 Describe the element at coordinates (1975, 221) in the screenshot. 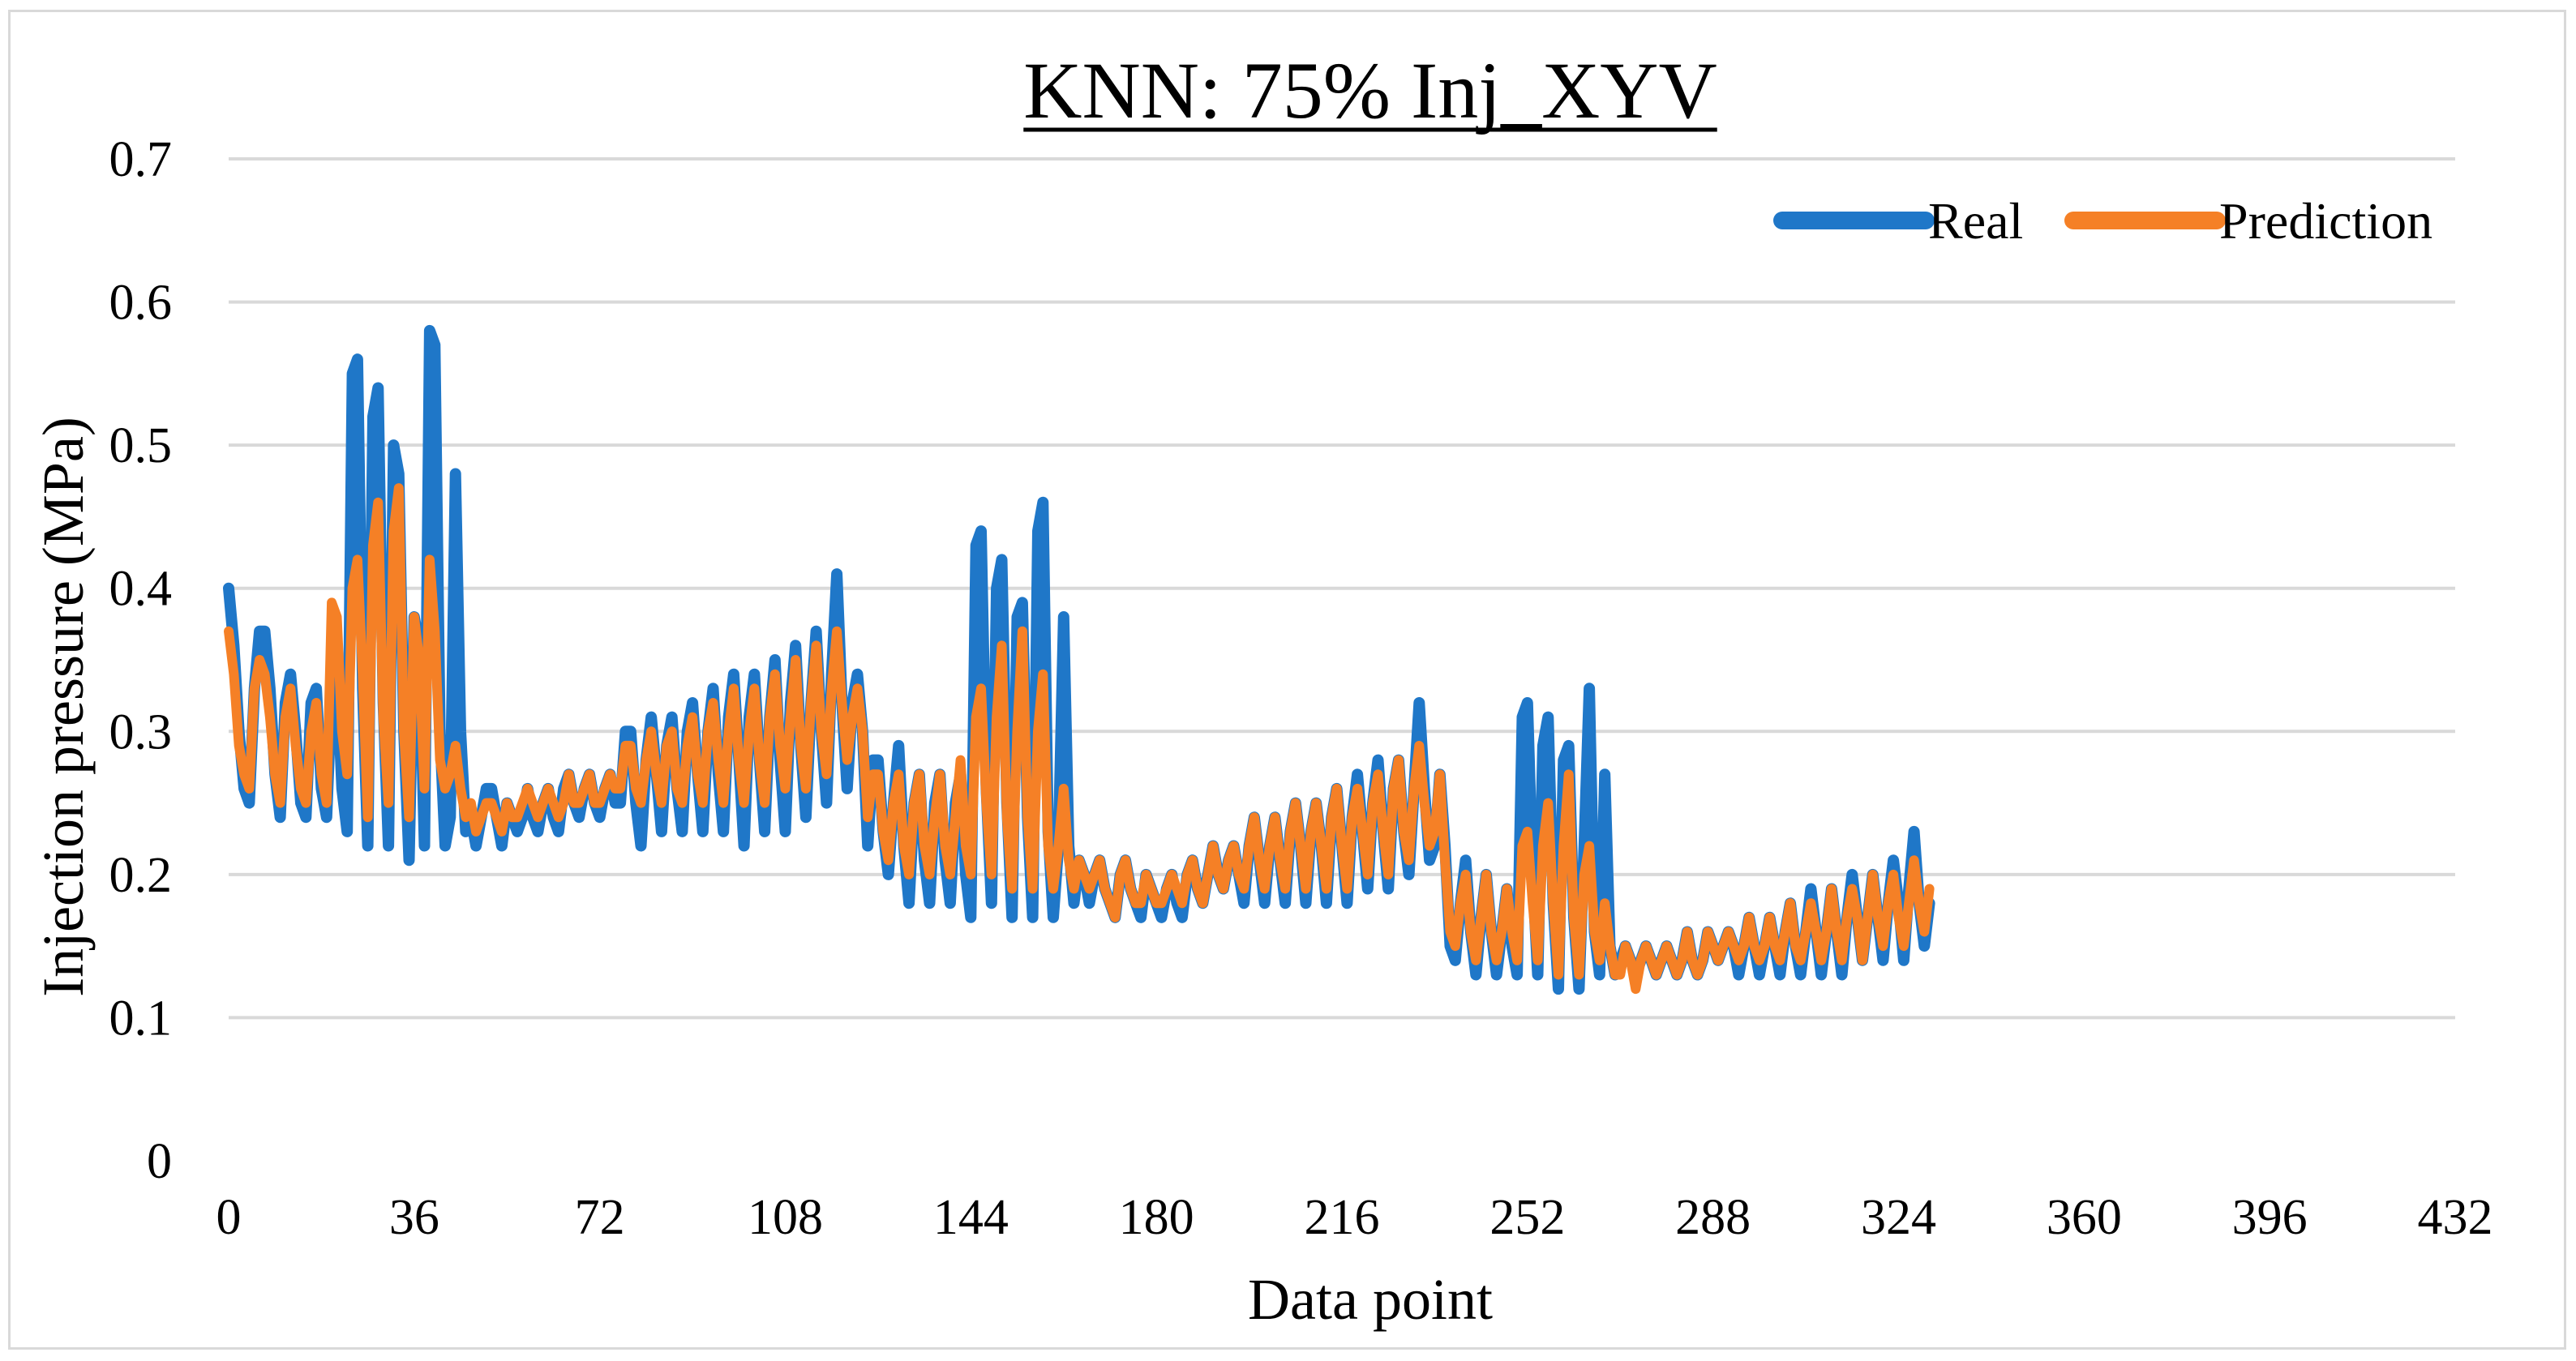

I see `legend-label-real: Real` at that location.